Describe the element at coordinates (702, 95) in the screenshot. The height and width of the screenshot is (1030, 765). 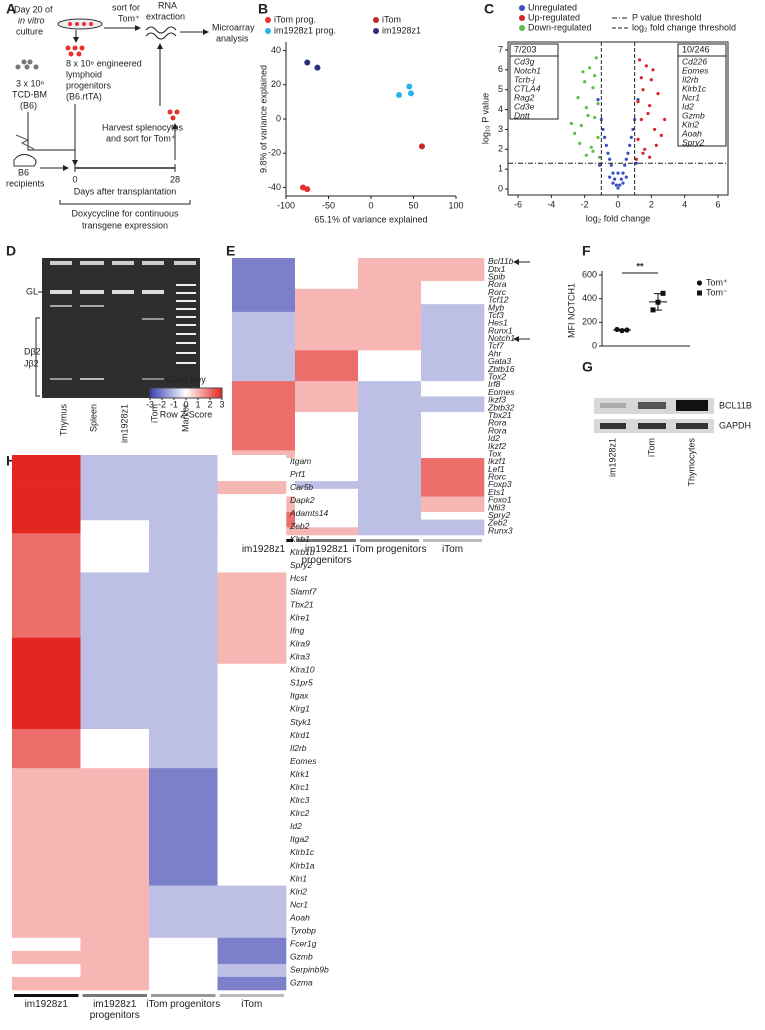
I see `gene-box` at that location.